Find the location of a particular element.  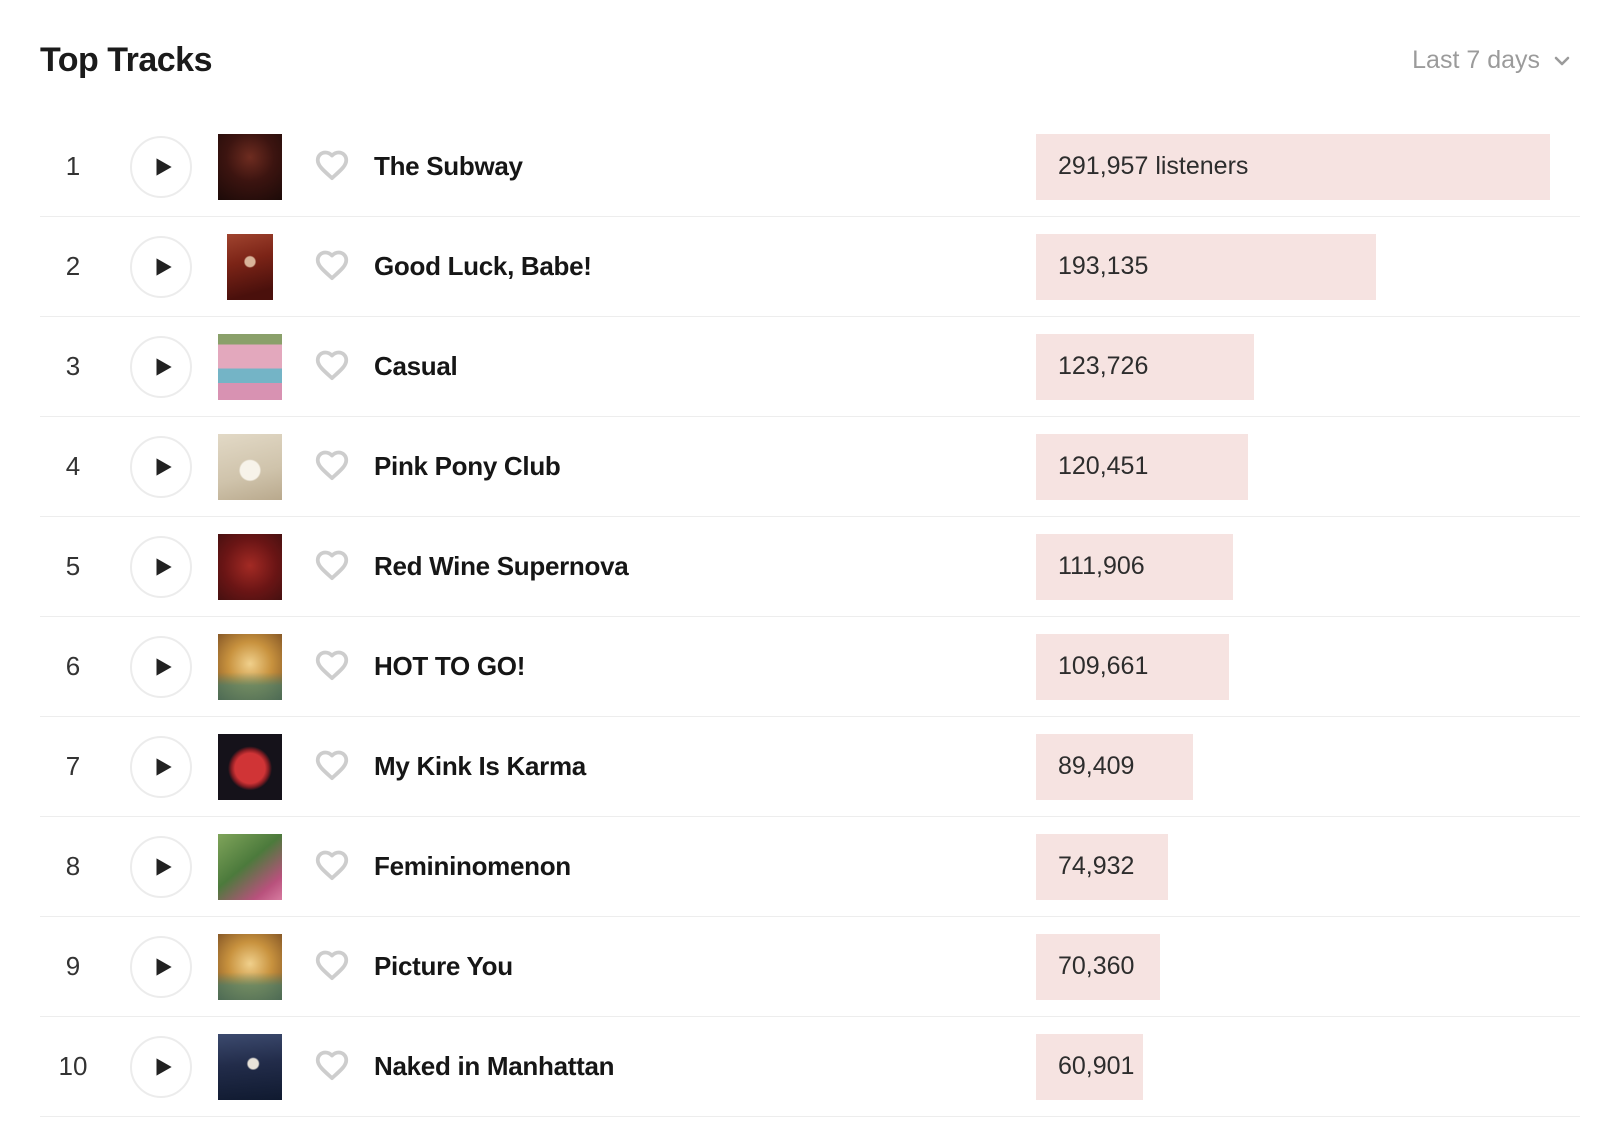

panel-header: Top Tracks Last 7 days is located at coordinates (810, 58).